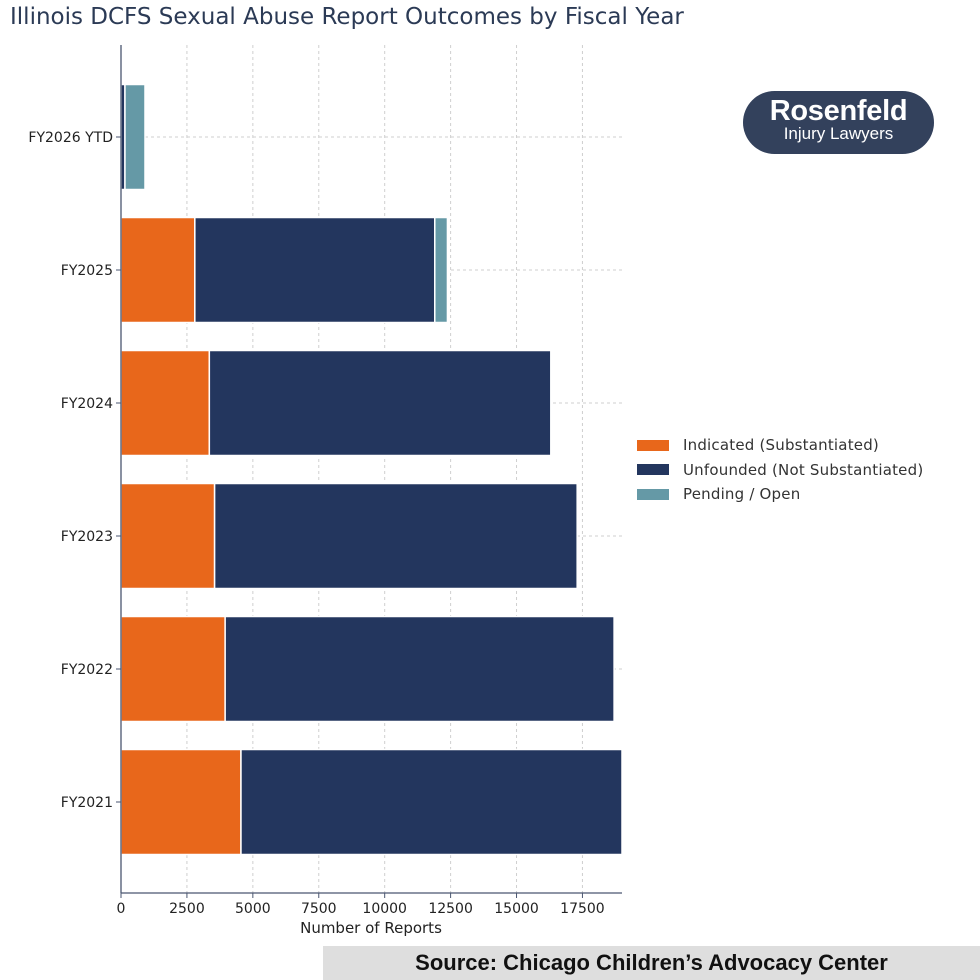 Image resolution: width=980 pixels, height=980 pixels. What do you see at coordinates (838, 111) in the screenshot?
I see `logo-name: Rosenfeld` at bounding box center [838, 111].